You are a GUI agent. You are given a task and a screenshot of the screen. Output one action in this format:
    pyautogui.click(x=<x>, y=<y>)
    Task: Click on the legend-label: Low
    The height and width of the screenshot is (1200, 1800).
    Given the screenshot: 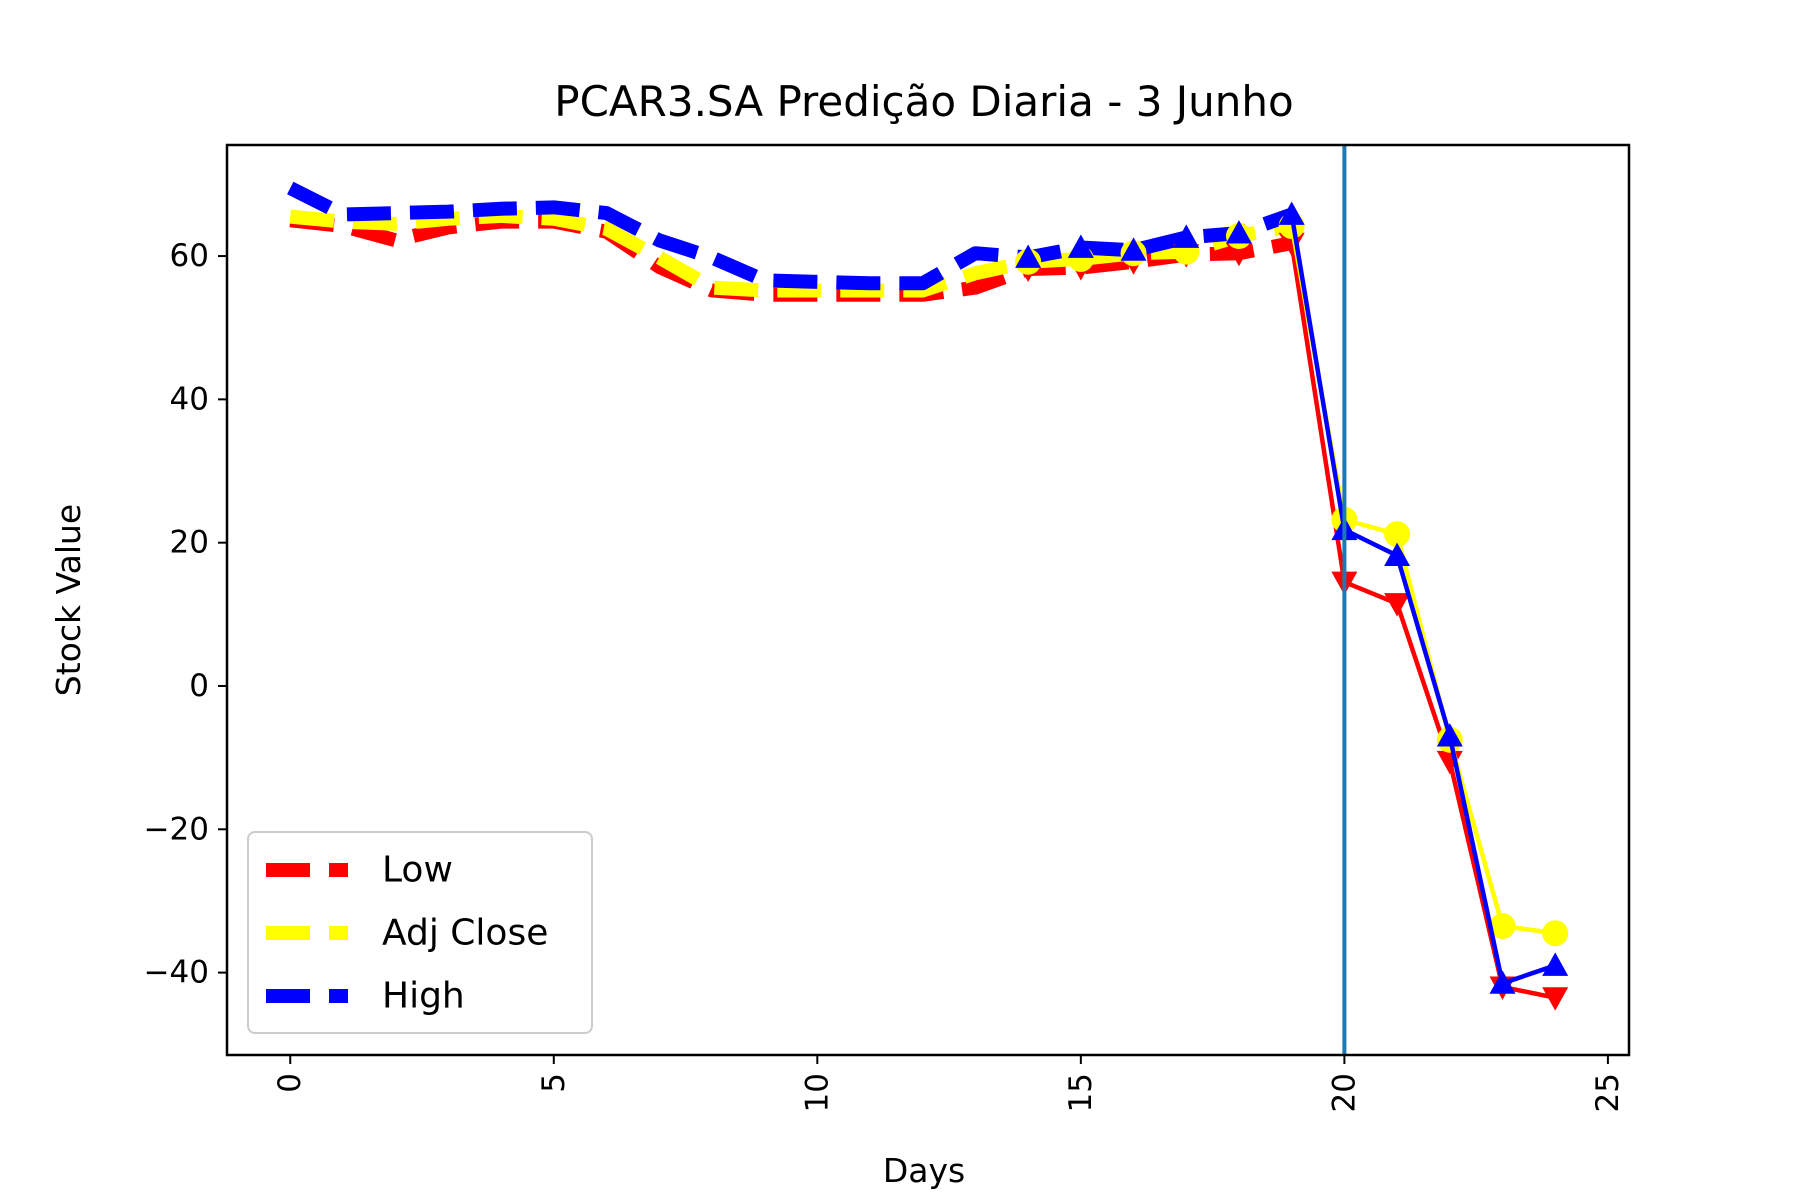 What is the action you would take?
    pyautogui.click(x=417, y=870)
    